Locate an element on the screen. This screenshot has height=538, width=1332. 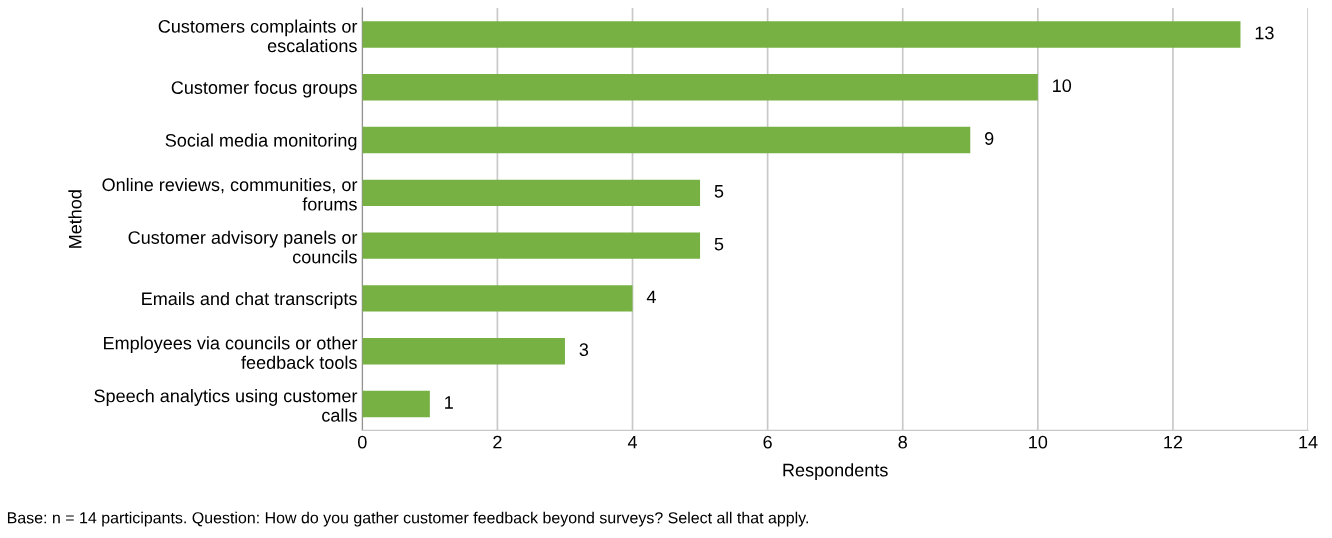
data-label: 10 is located at coordinates (1062, 86).